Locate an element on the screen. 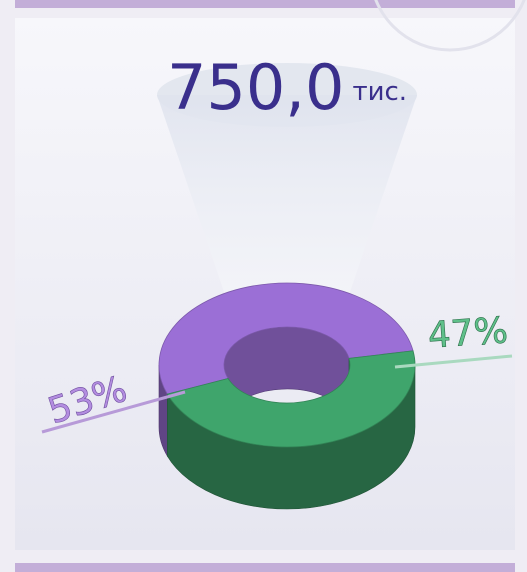 This screenshot has height=572, width=527. total: 750,0 тис. is located at coordinates (287, 87).